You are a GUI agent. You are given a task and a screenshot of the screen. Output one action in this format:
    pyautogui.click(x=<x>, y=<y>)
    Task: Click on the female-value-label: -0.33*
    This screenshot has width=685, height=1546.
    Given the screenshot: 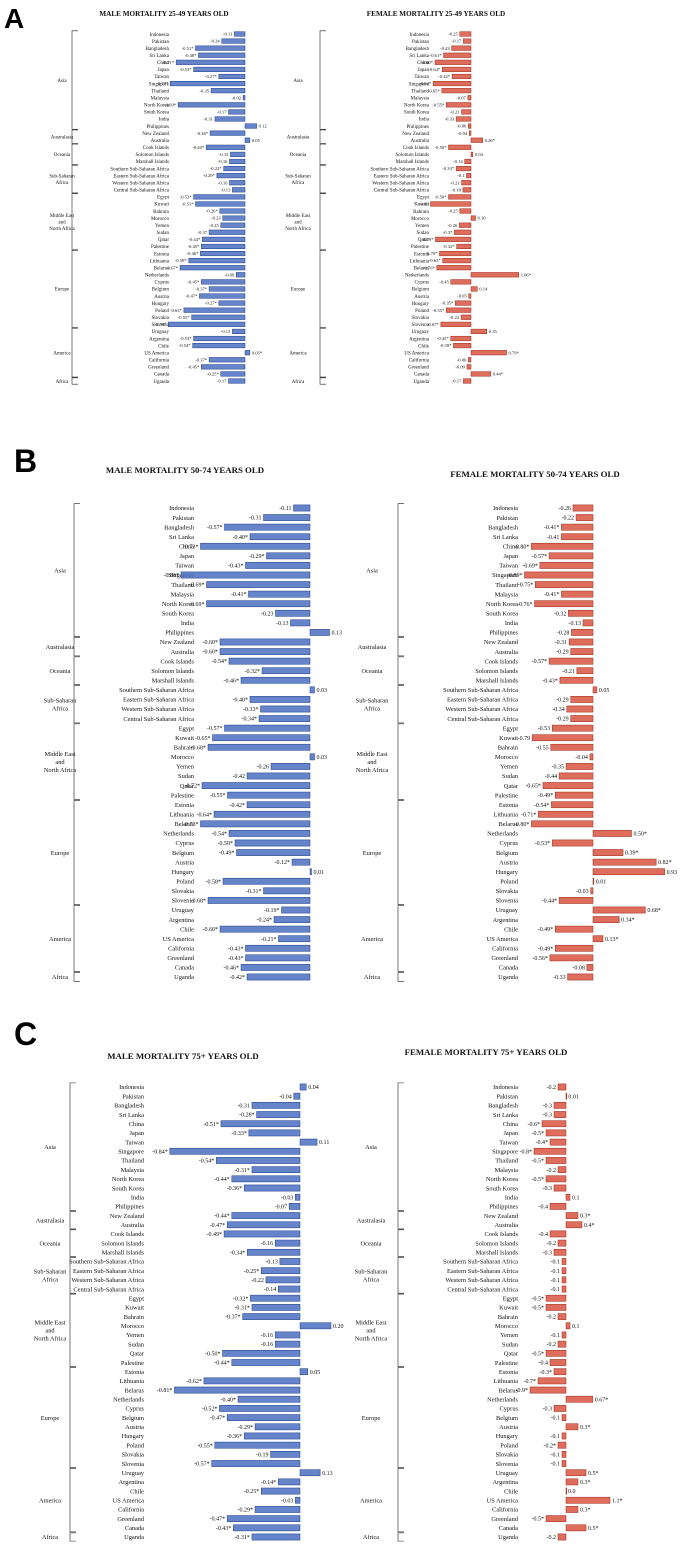 What is the action you would take?
    pyautogui.click(x=448, y=168)
    